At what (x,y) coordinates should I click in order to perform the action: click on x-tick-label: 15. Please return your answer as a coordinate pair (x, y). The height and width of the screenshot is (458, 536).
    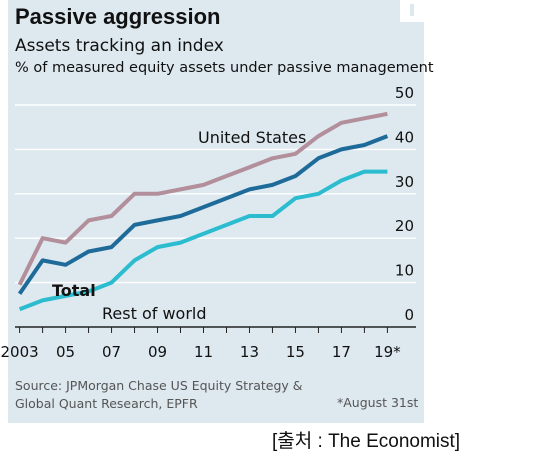
    Looking at the image, I should click on (295, 352).